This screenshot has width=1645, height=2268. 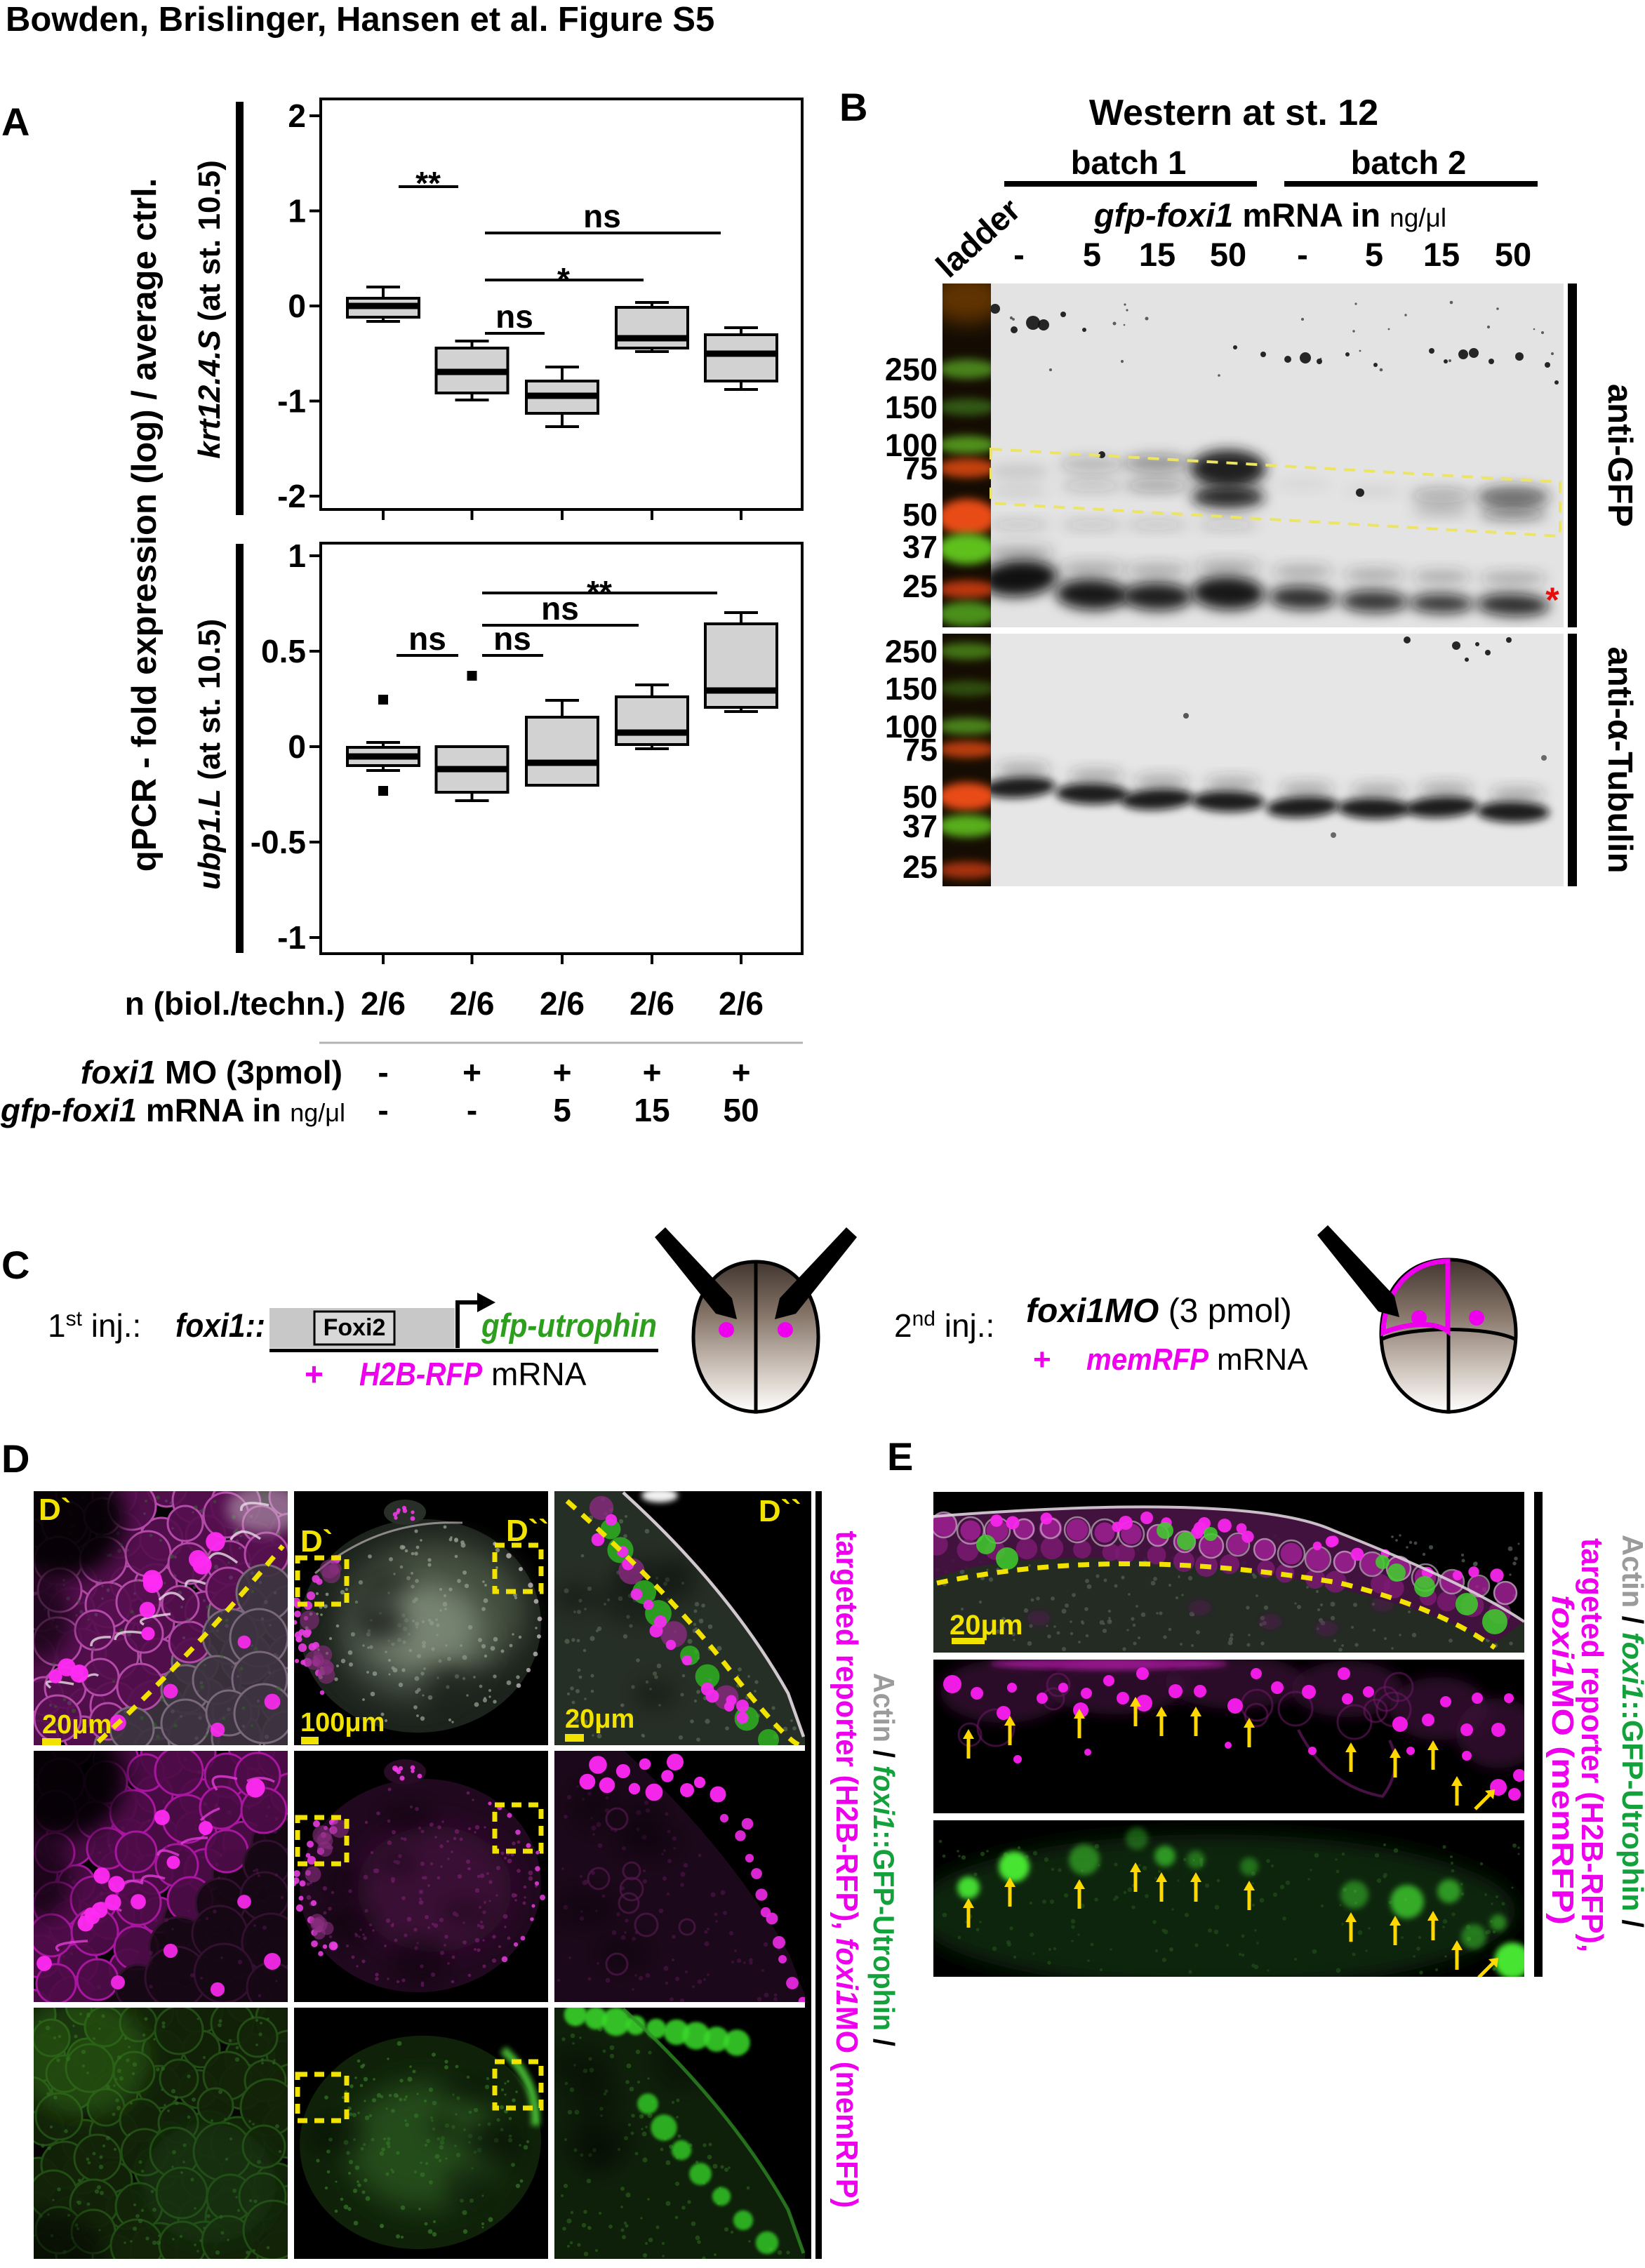 I want to click on svg-text: foxi1MO (3 pmol), so click(x=1159, y=1311).